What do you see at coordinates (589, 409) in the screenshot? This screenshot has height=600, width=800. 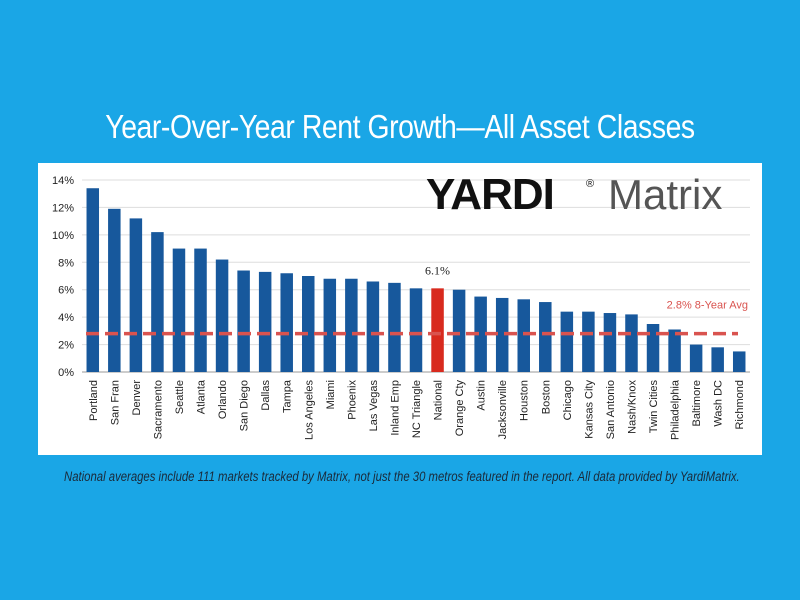 I see `x-category-label: Kansas City` at bounding box center [589, 409].